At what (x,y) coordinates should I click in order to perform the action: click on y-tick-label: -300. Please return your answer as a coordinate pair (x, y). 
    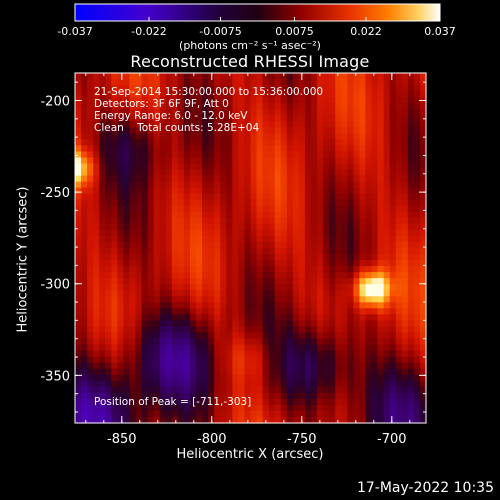
    Looking at the image, I should click on (55, 285).